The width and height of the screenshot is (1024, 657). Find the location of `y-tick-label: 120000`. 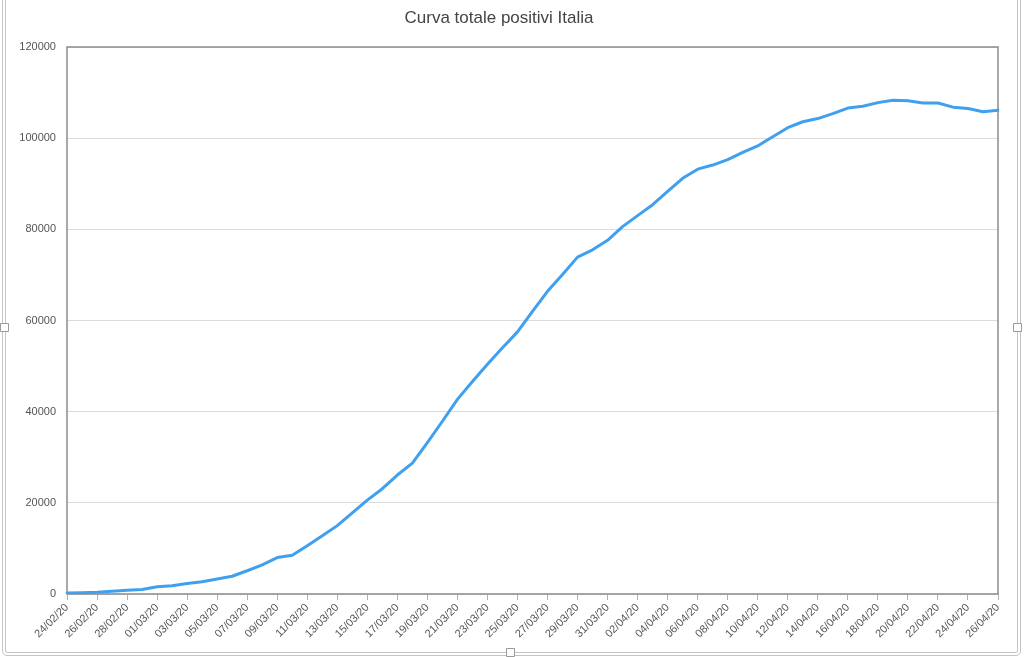

y-tick-label: 120000 is located at coordinates (37, 46).